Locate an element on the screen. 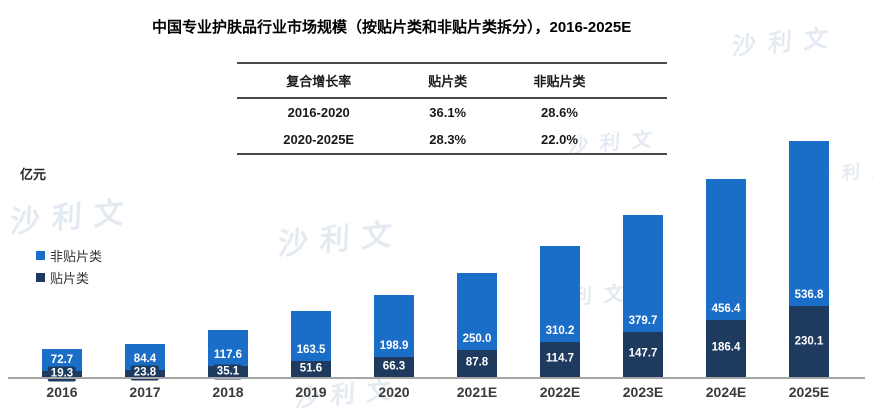 This screenshot has height=412, width=873. table-header-spacer is located at coordinates (645, 80).